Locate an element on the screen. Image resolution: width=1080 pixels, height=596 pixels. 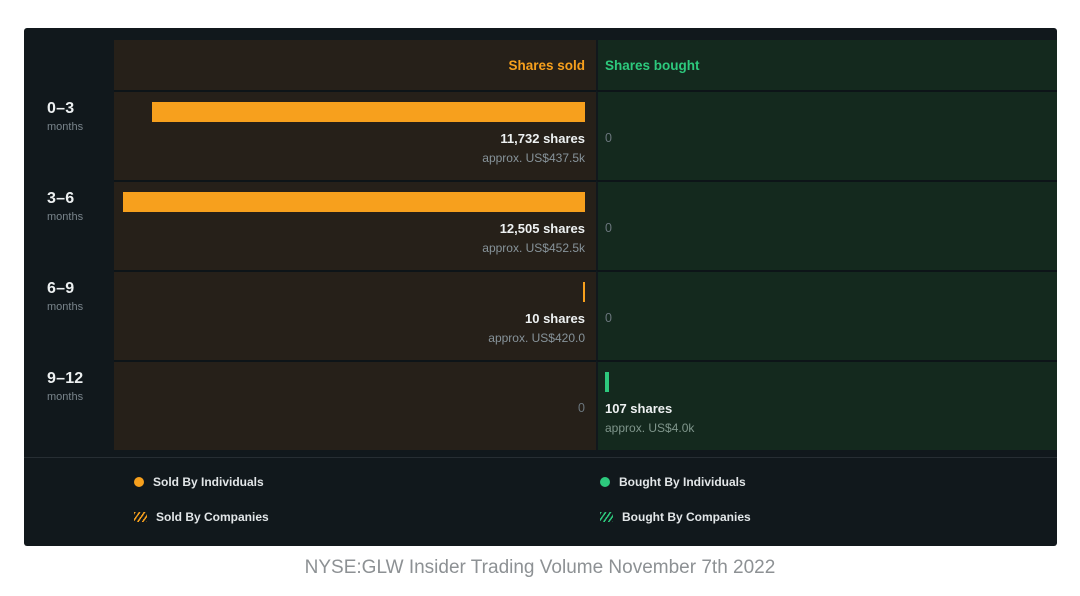
legend-bought-by-companies: Bought By Companies is located at coordinates (675, 517).